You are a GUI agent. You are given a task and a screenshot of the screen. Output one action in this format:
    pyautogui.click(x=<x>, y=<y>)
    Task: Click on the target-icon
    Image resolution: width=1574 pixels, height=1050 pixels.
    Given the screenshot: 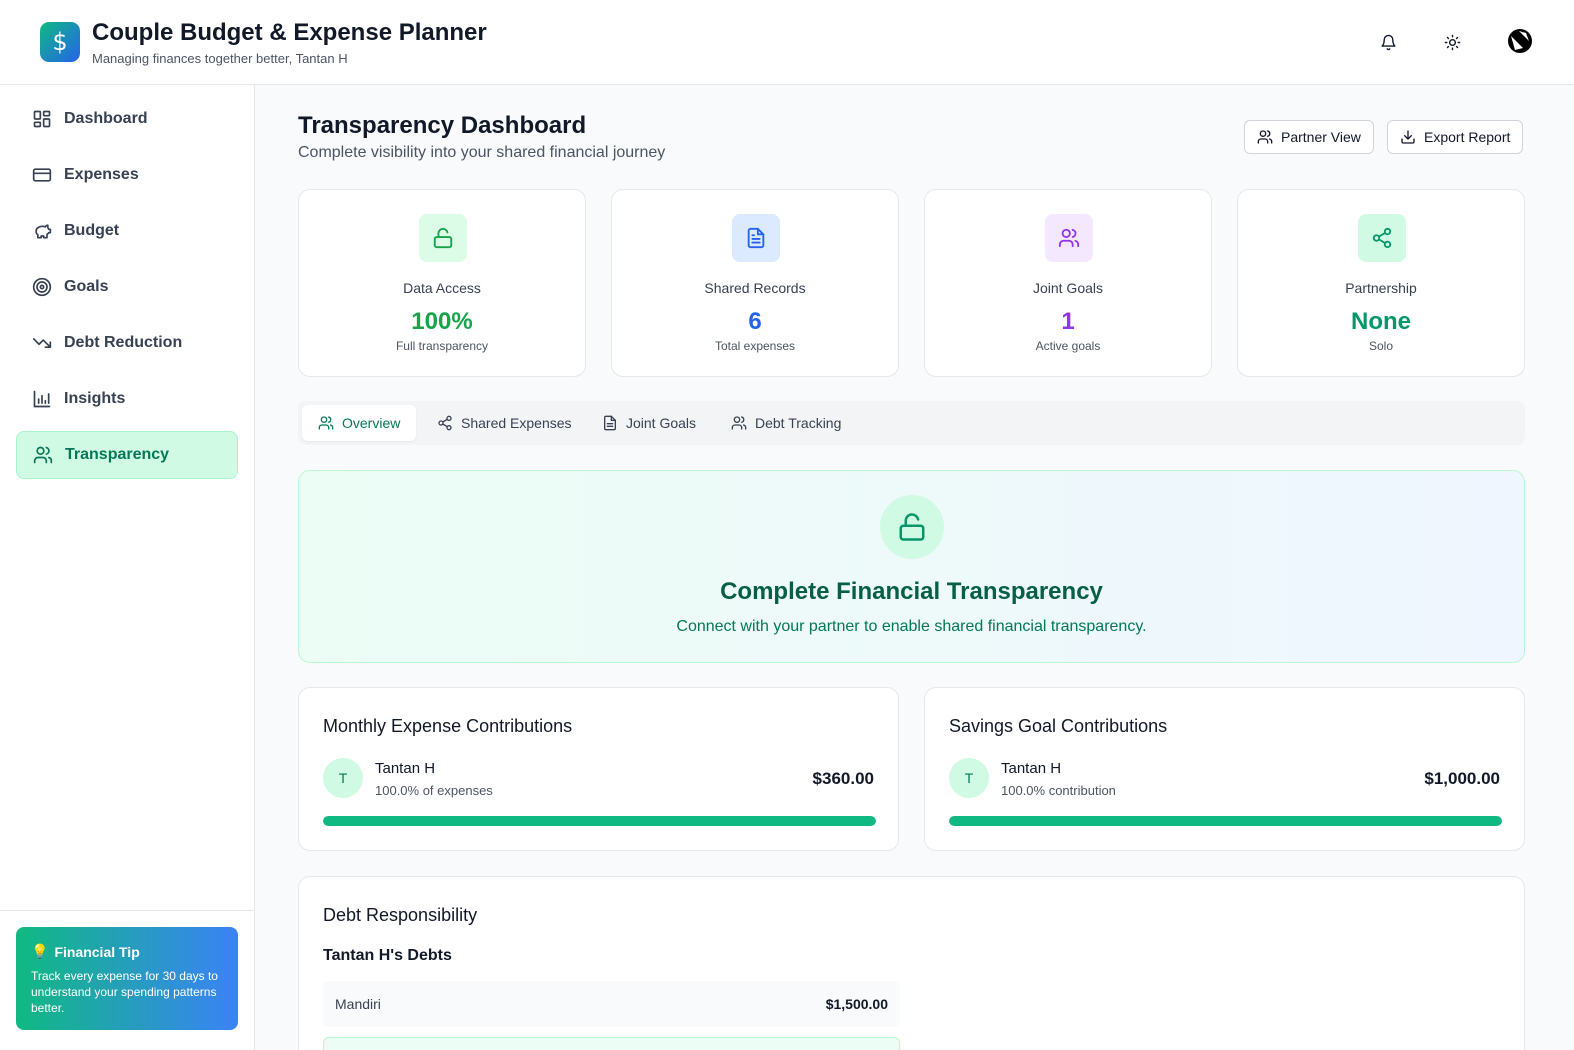 What is the action you would take?
    pyautogui.click(x=42, y=287)
    